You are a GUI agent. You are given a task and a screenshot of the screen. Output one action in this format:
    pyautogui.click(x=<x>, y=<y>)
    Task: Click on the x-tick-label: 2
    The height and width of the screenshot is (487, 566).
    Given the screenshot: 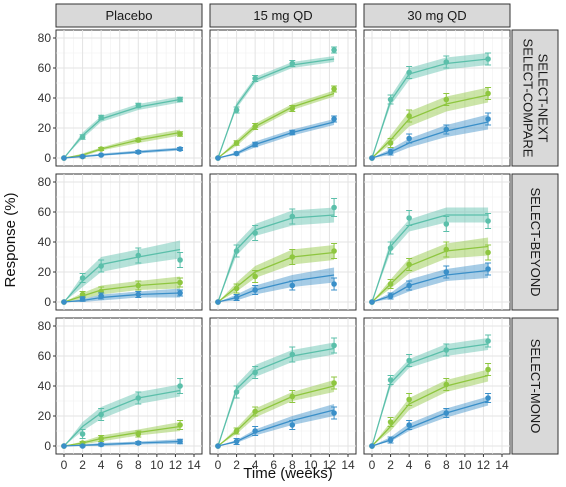 What is the action you would take?
    pyautogui.click(x=390, y=465)
    